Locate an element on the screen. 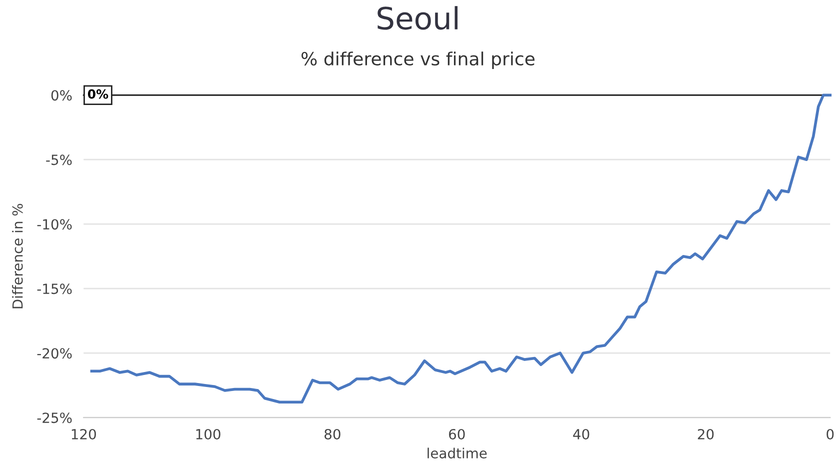 The image size is (836, 464). y-axis-title: Difference in % is located at coordinates (17, 256).